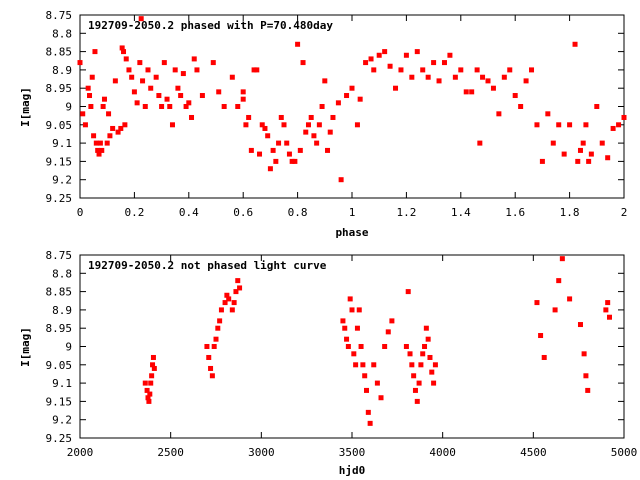 Image resolution: width=640 pixels, height=480 pixels. What do you see at coordinates (515, 212) in the screenshot?
I see `x-tick-label: 1.6` at bounding box center [515, 212].